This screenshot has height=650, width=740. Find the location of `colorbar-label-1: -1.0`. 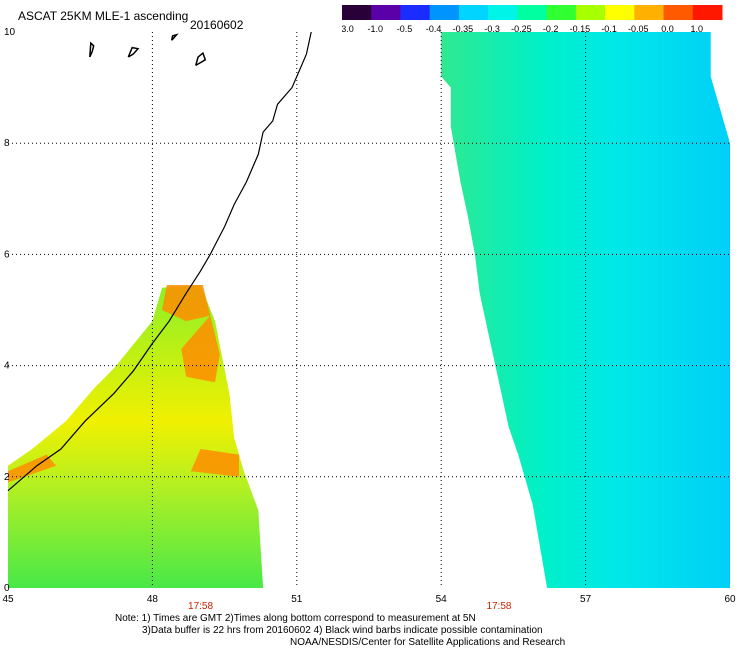

colorbar-label-1: -1.0 is located at coordinates (375, 29).